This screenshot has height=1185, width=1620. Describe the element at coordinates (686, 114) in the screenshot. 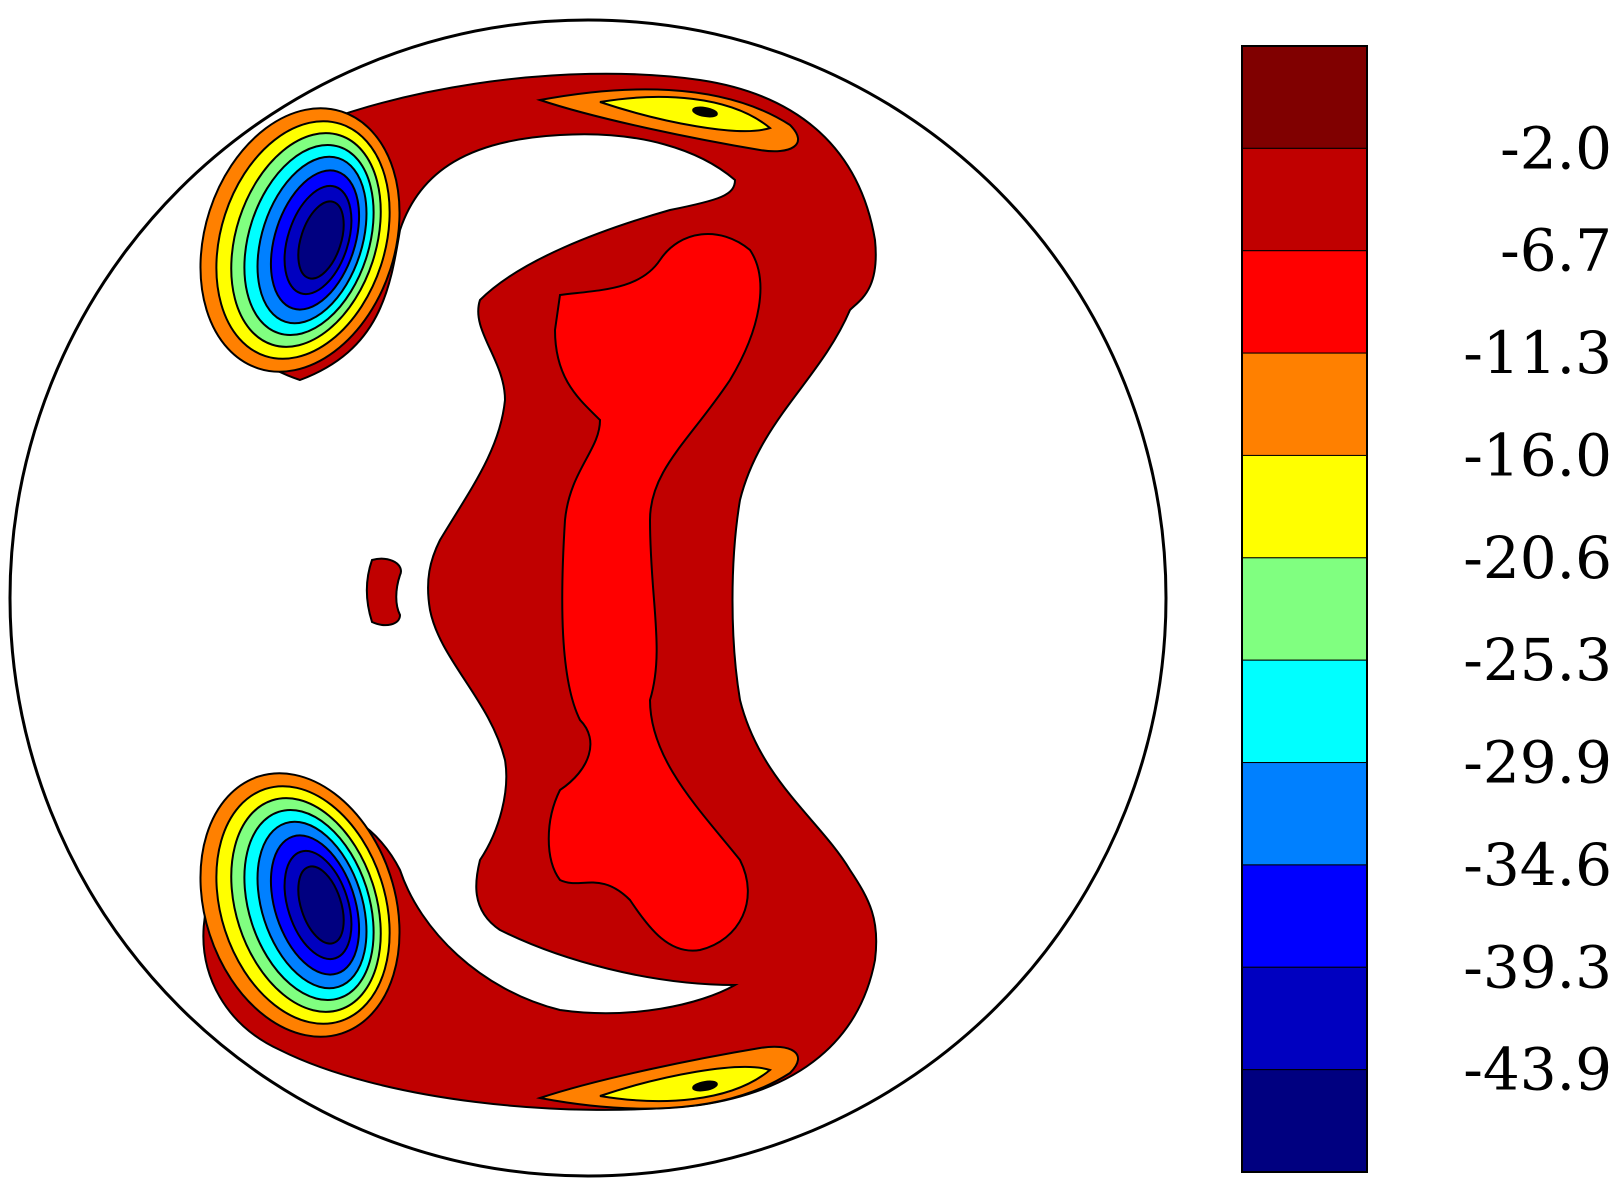

I see `upper-arc-streak-yellow` at that location.